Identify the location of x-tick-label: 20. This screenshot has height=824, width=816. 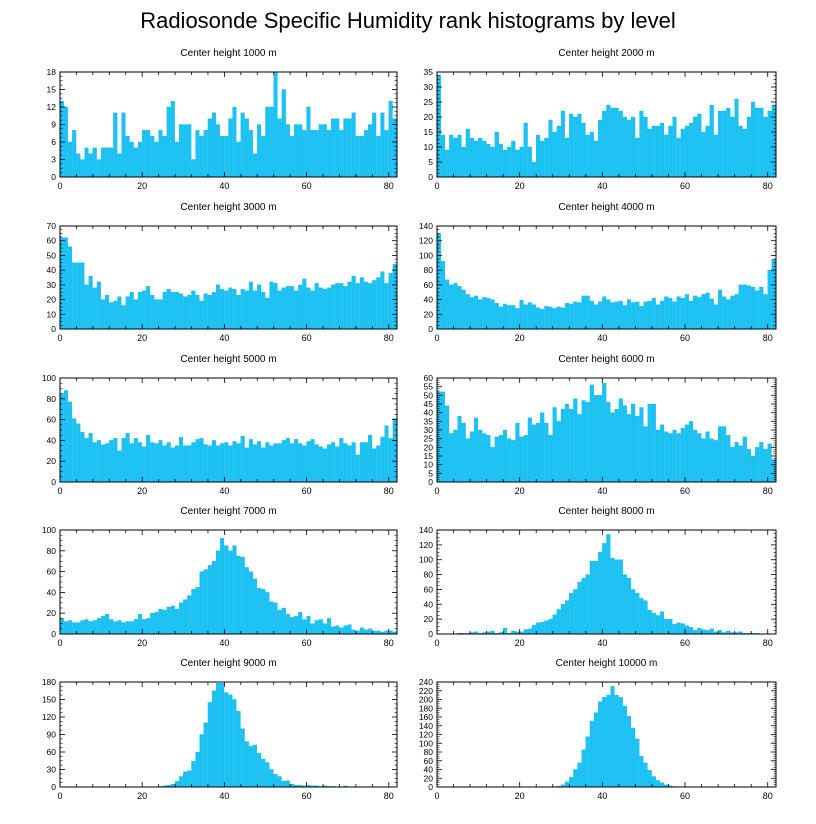
(142, 186).